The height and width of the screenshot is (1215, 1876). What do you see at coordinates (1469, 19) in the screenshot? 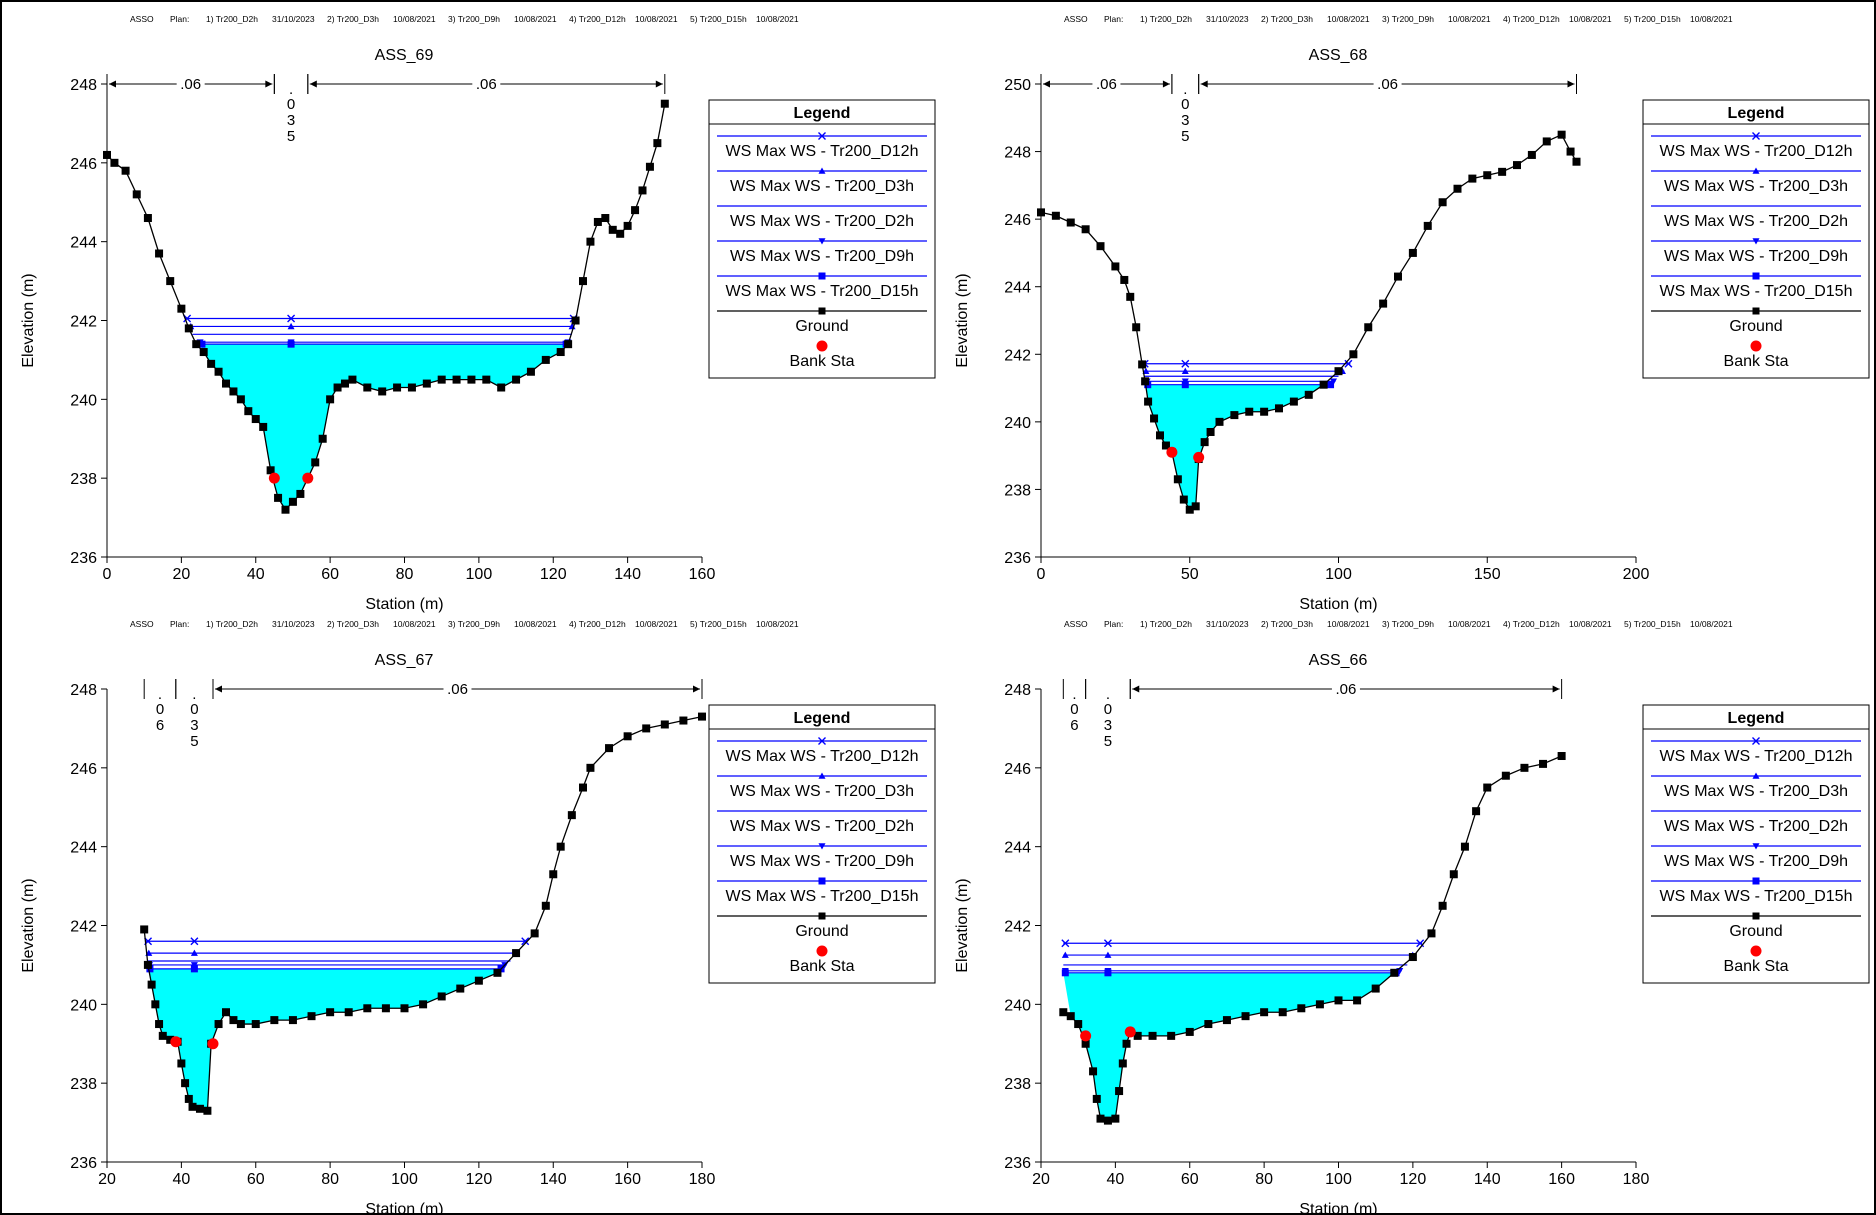
I see `header-plan-date-3: 10/08/2021` at bounding box center [1469, 19].